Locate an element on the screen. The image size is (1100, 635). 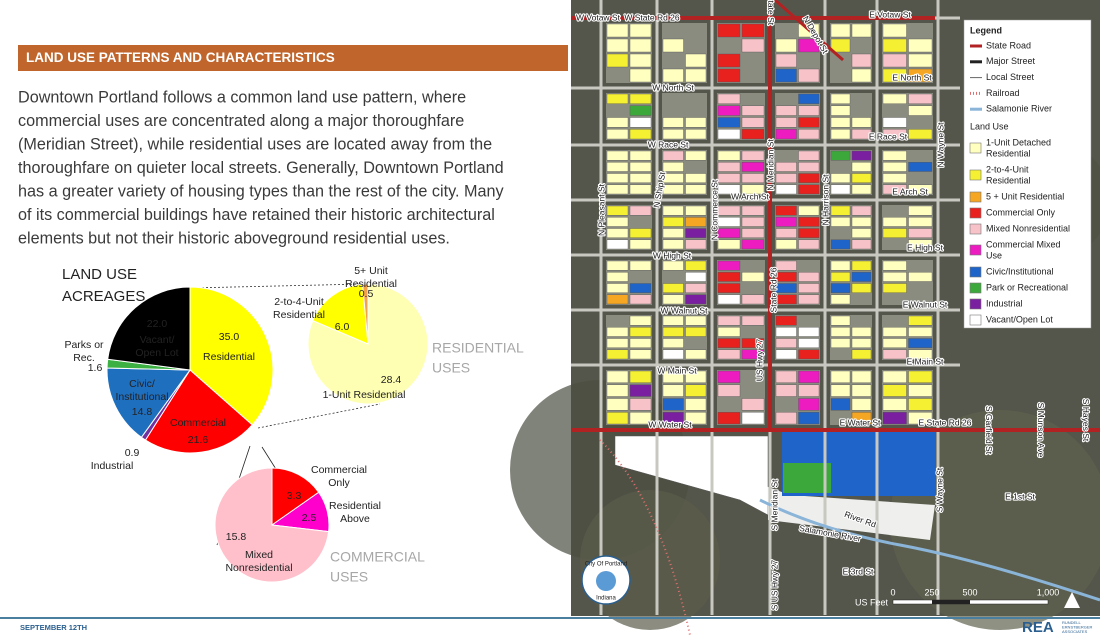
slice-label: Commercial is located at coordinates (198, 423).